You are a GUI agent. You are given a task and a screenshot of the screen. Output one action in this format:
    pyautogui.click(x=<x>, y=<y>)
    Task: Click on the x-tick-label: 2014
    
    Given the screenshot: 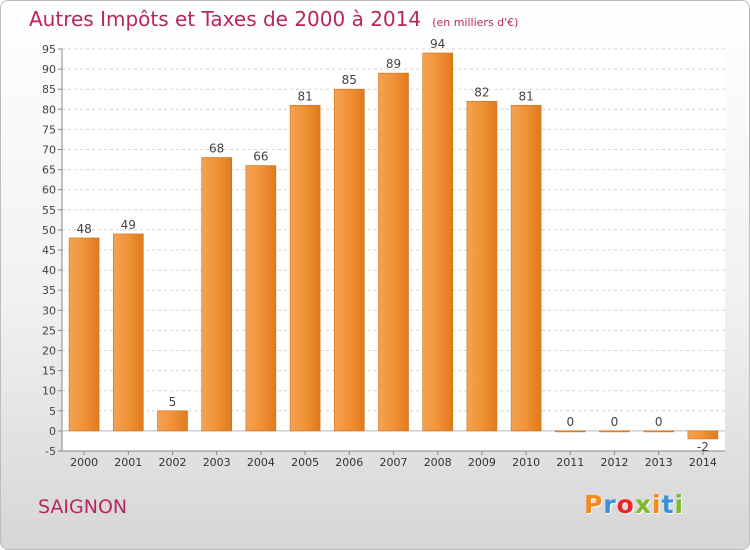 What is the action you would take?
    pyautogui.click(x=703, y=462)
    